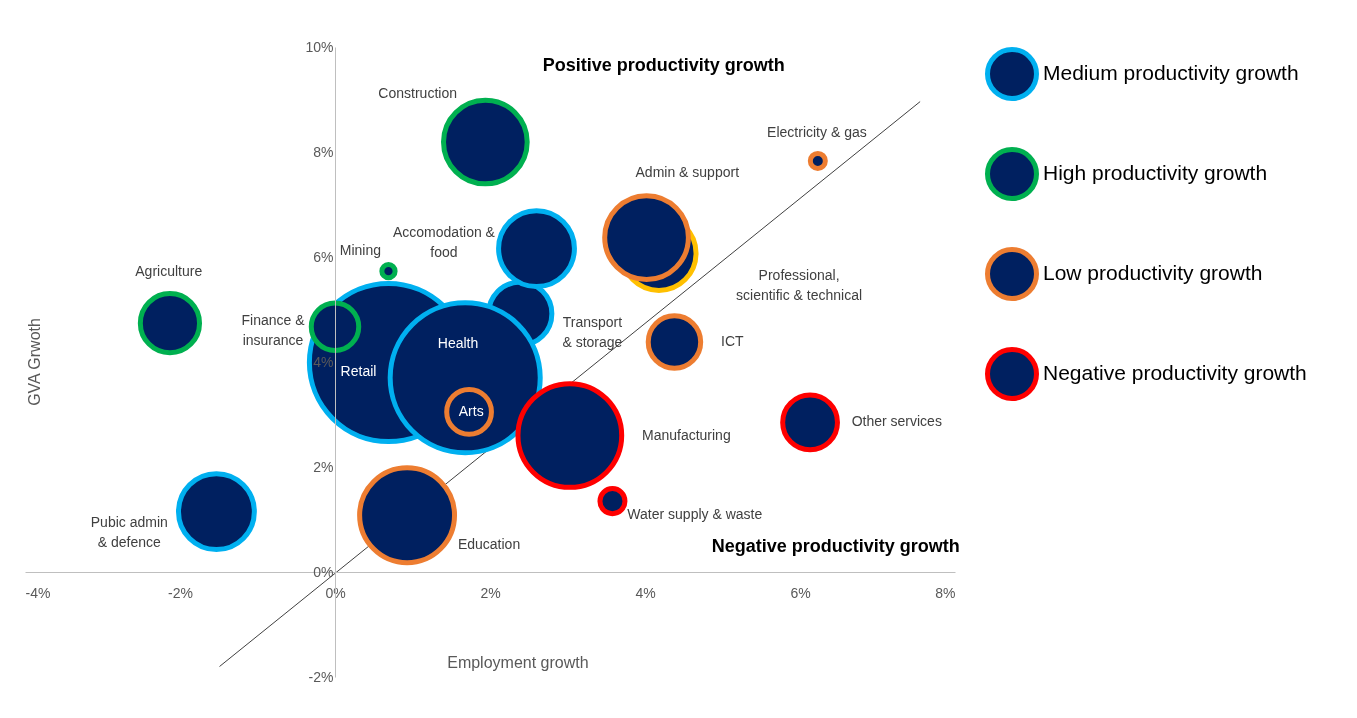 This screenshot has width=1357, height=718. What do you see at coordinates (817, 131) in the screenshot?
I see `annotation: Electricity & gas` at bounding box center [817, 131].